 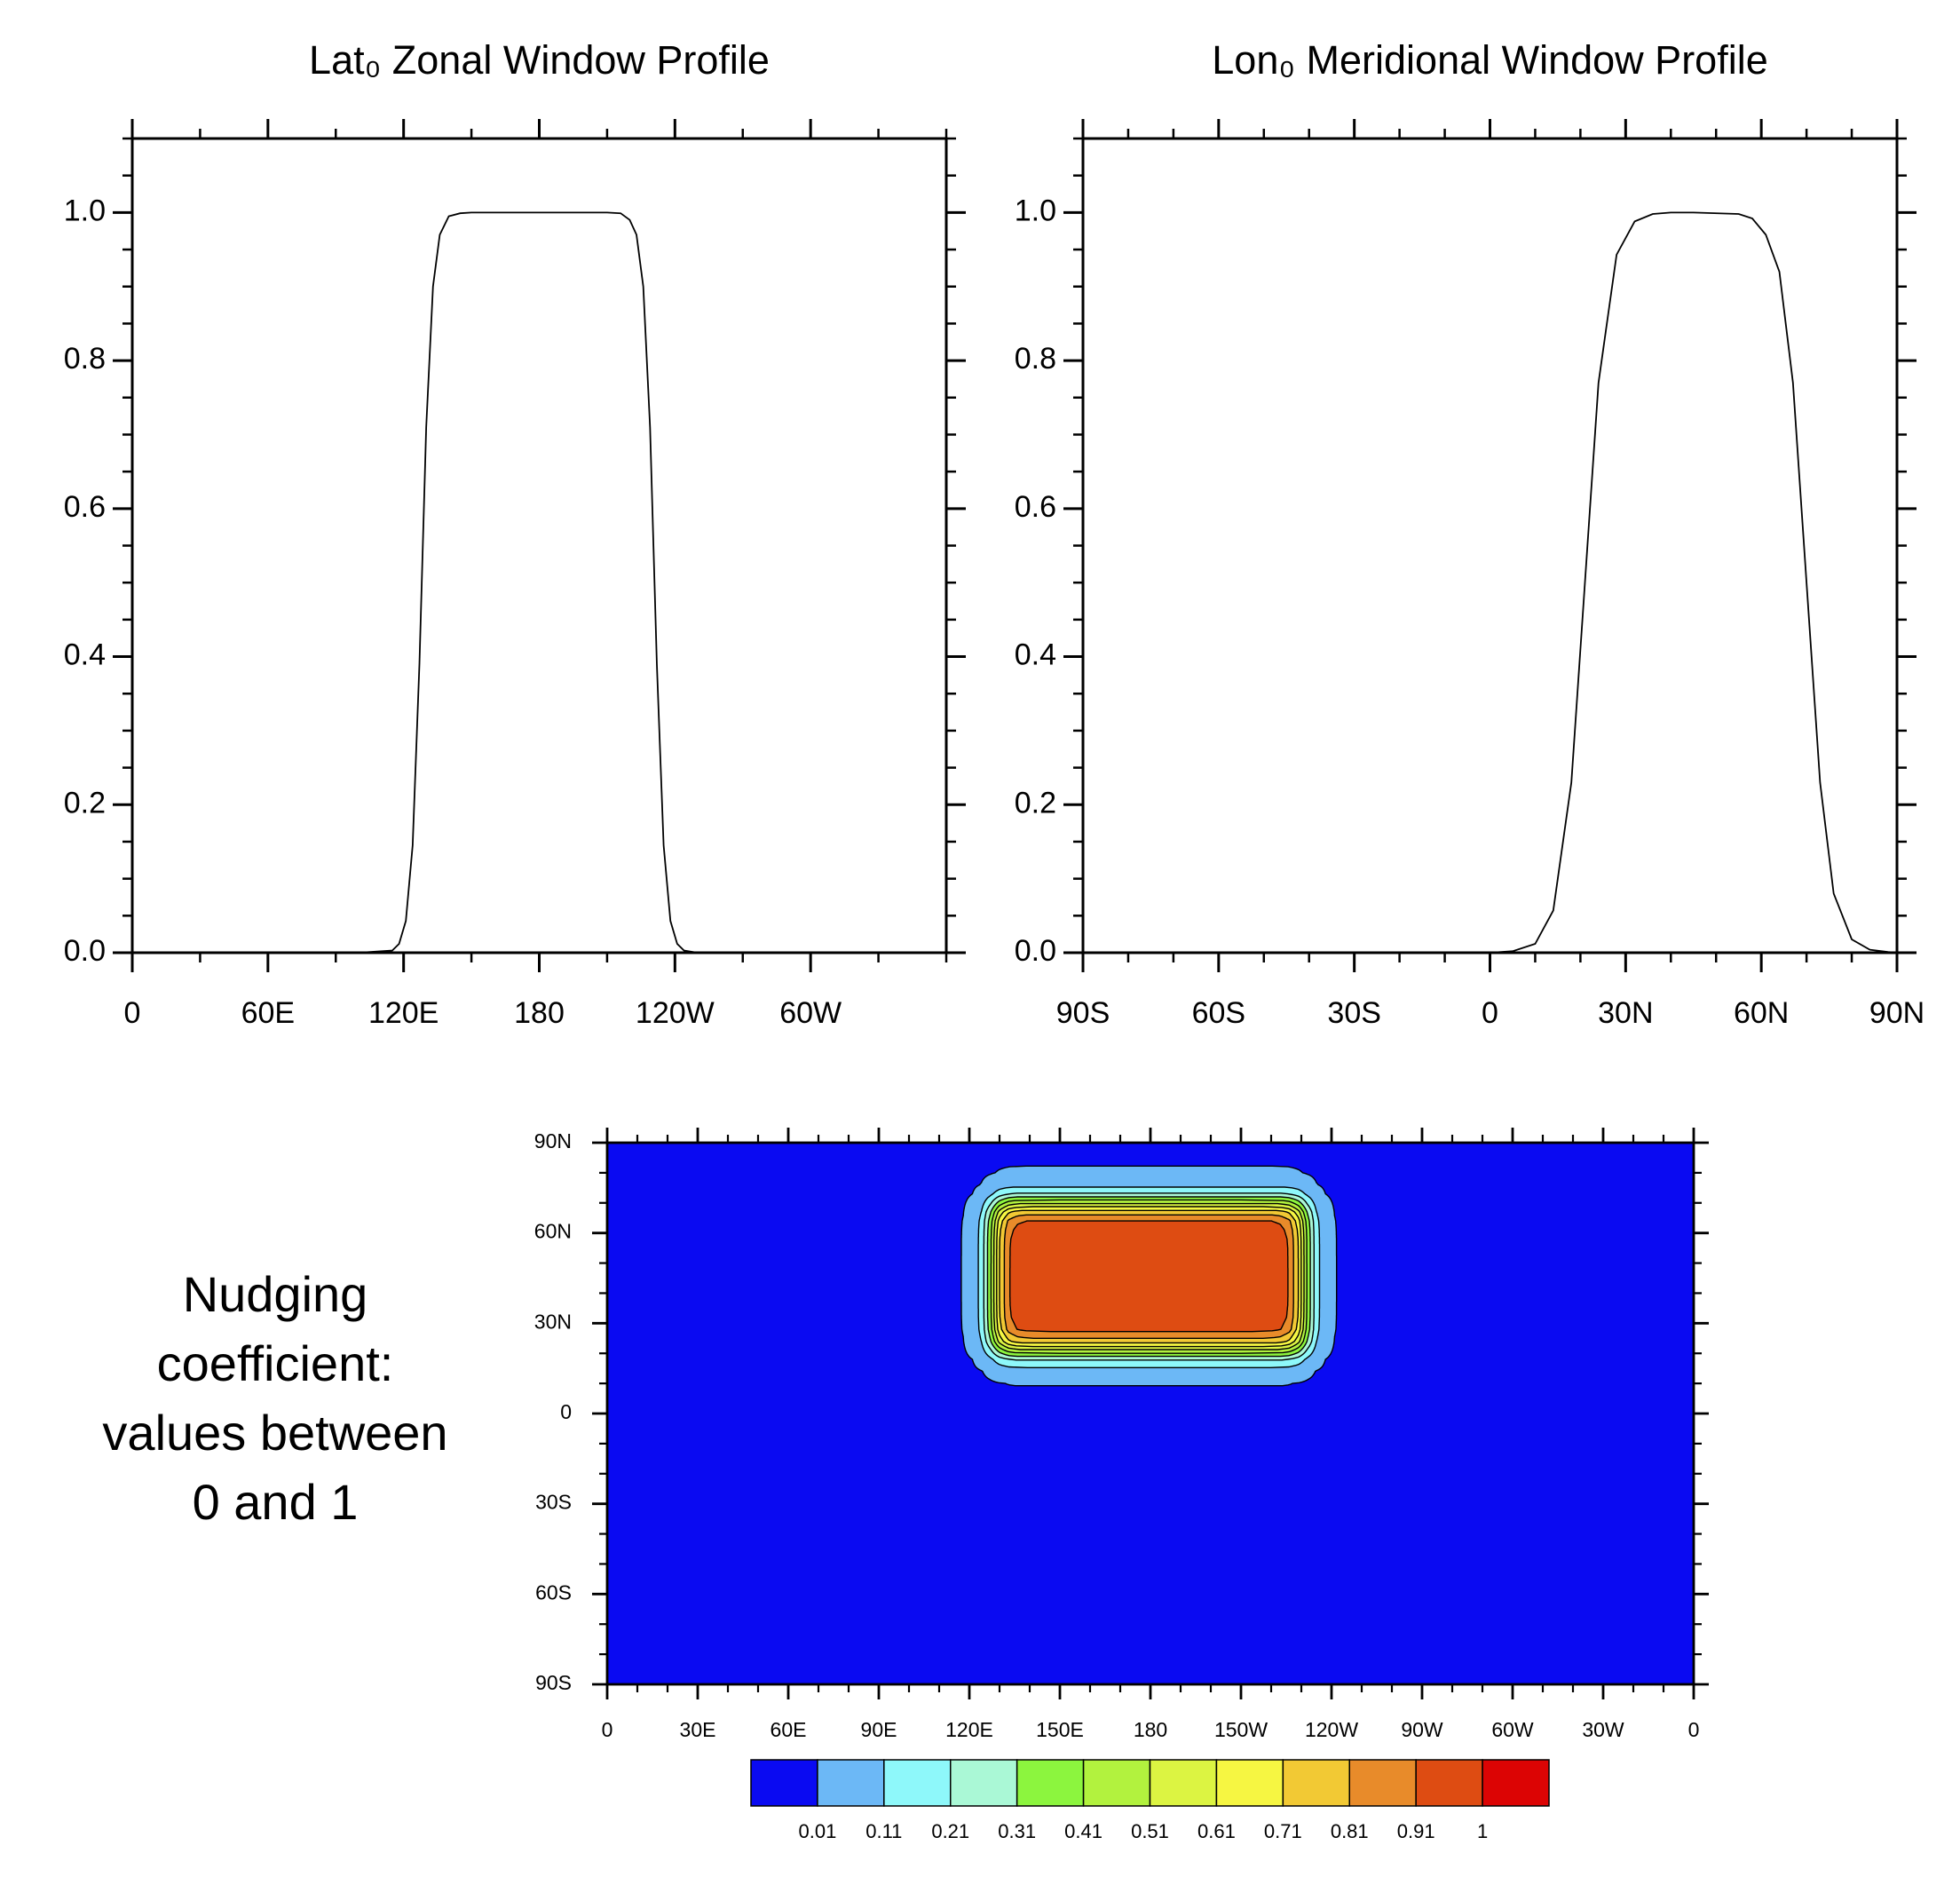 I want to click on x-tick-label: 90N, so click(x=1896, y=1013).